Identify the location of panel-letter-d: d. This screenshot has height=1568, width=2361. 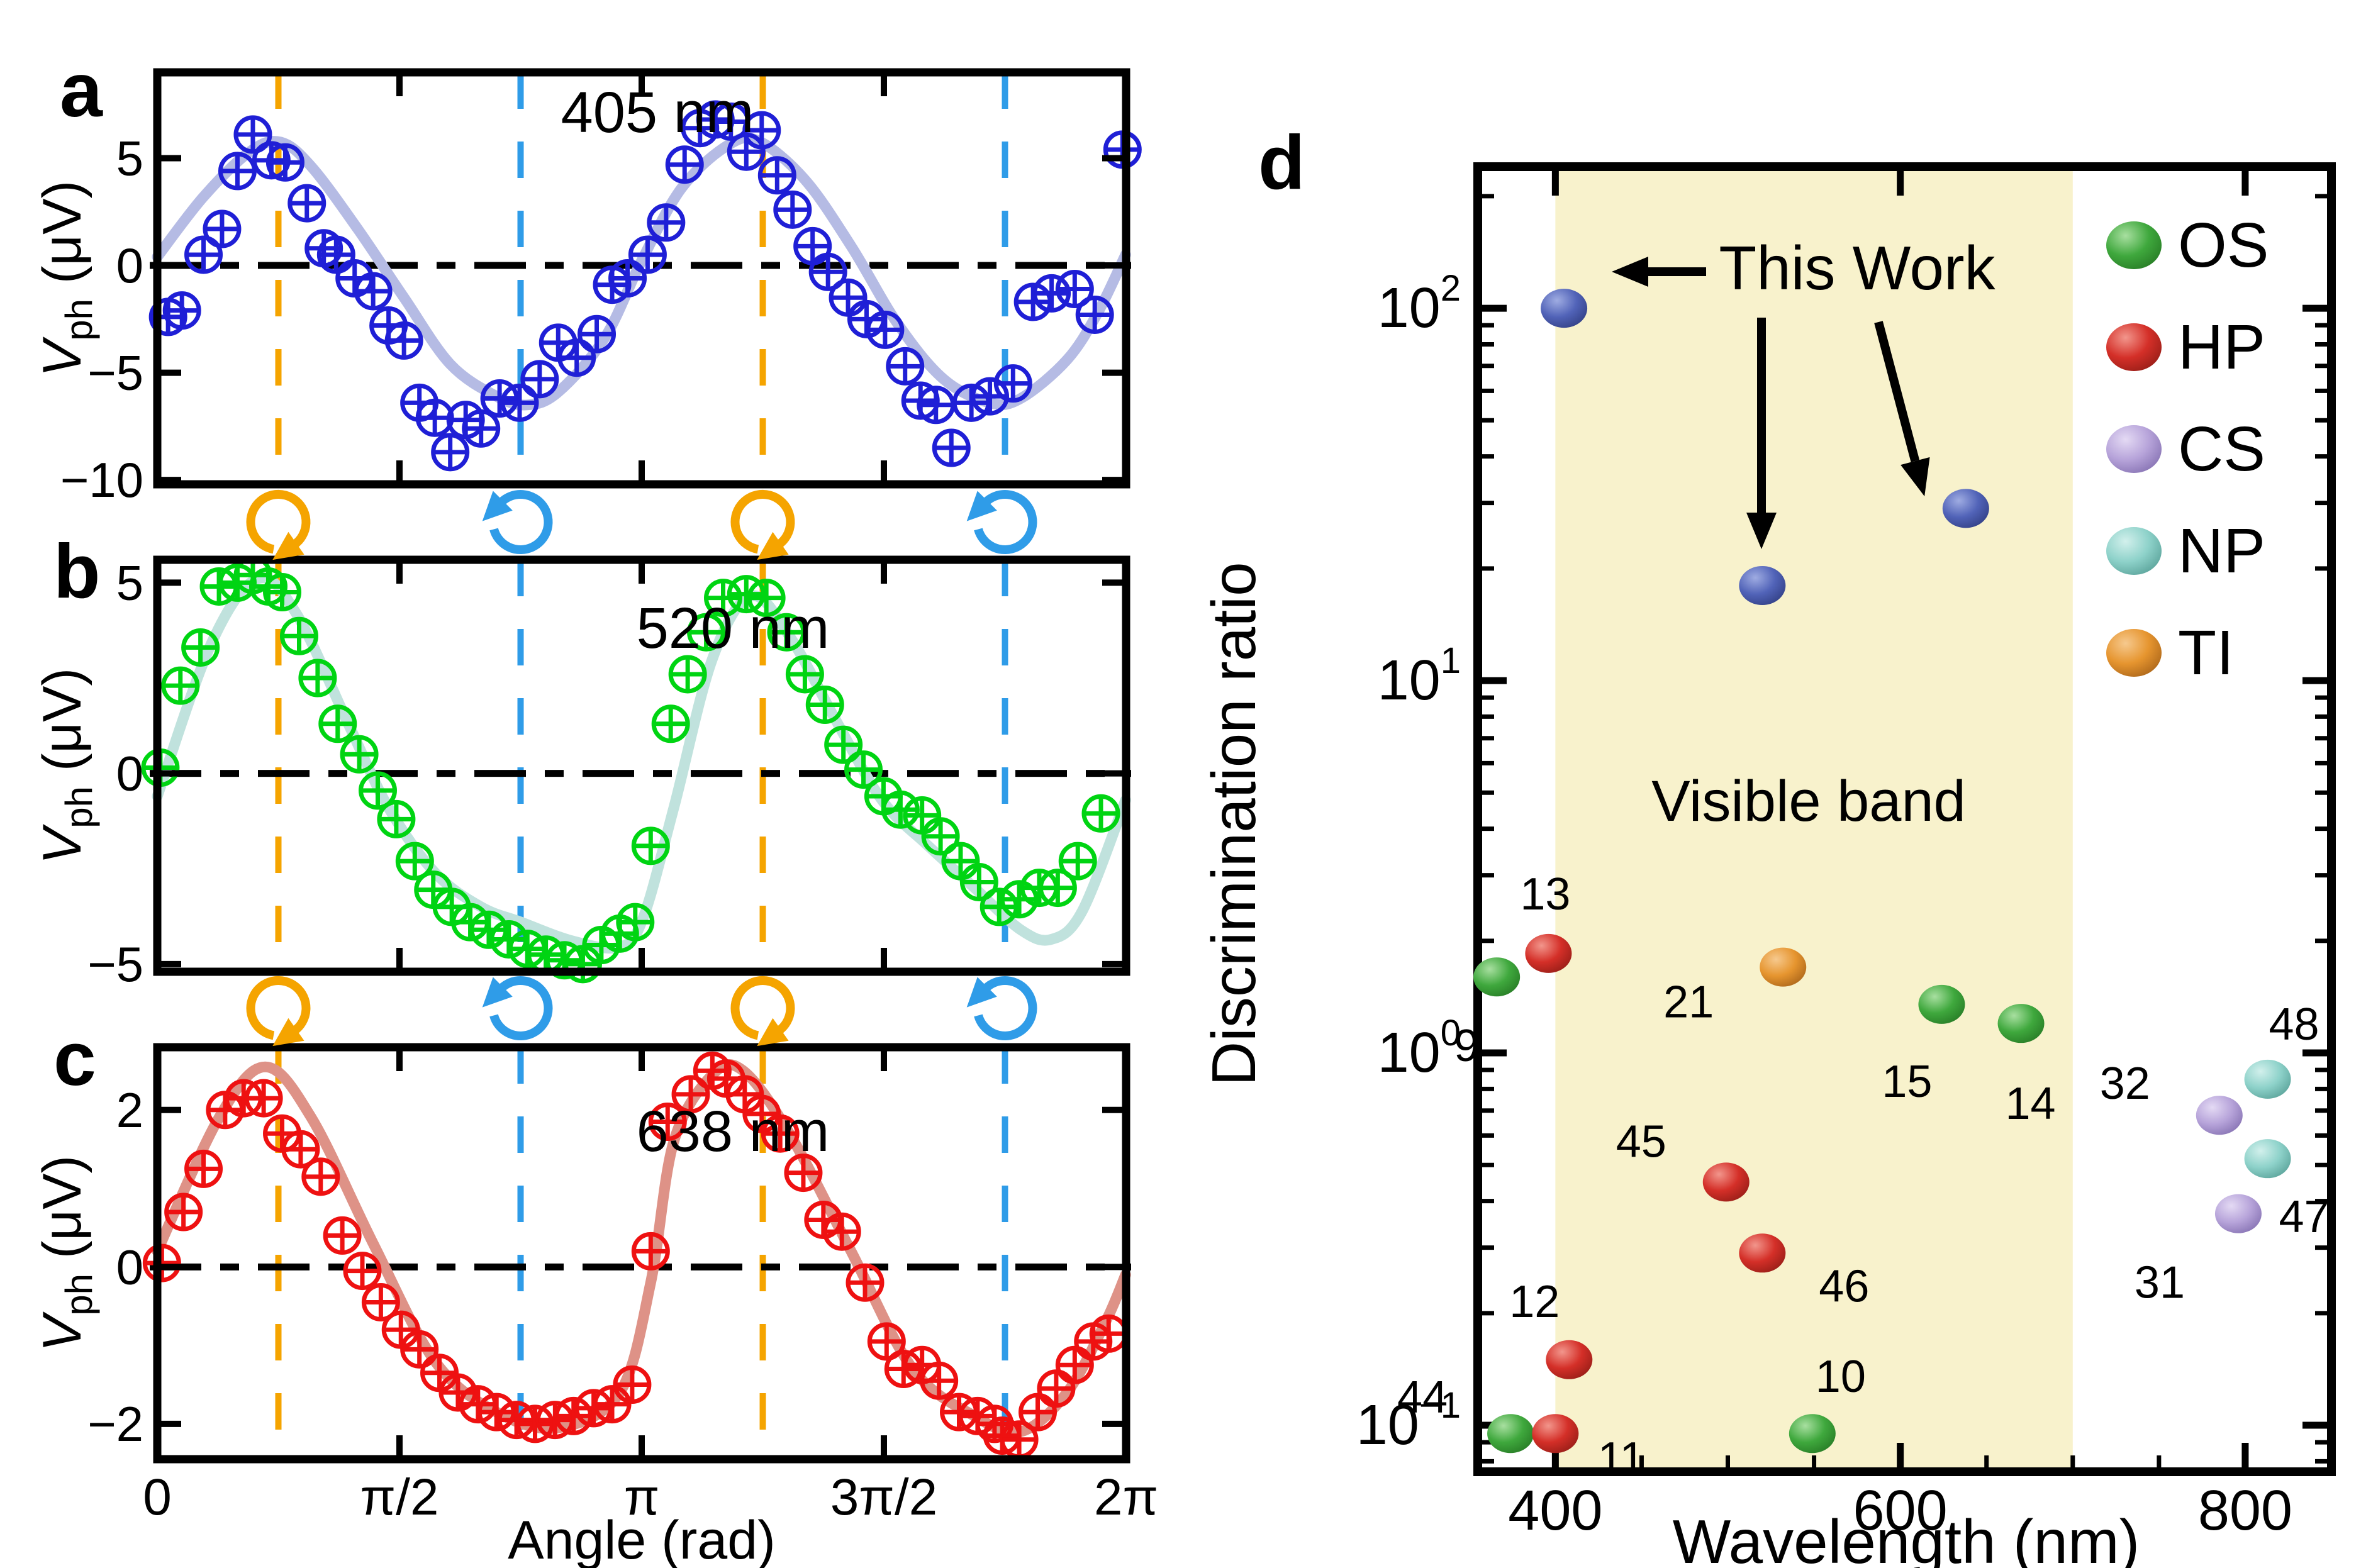
(1281, 162).